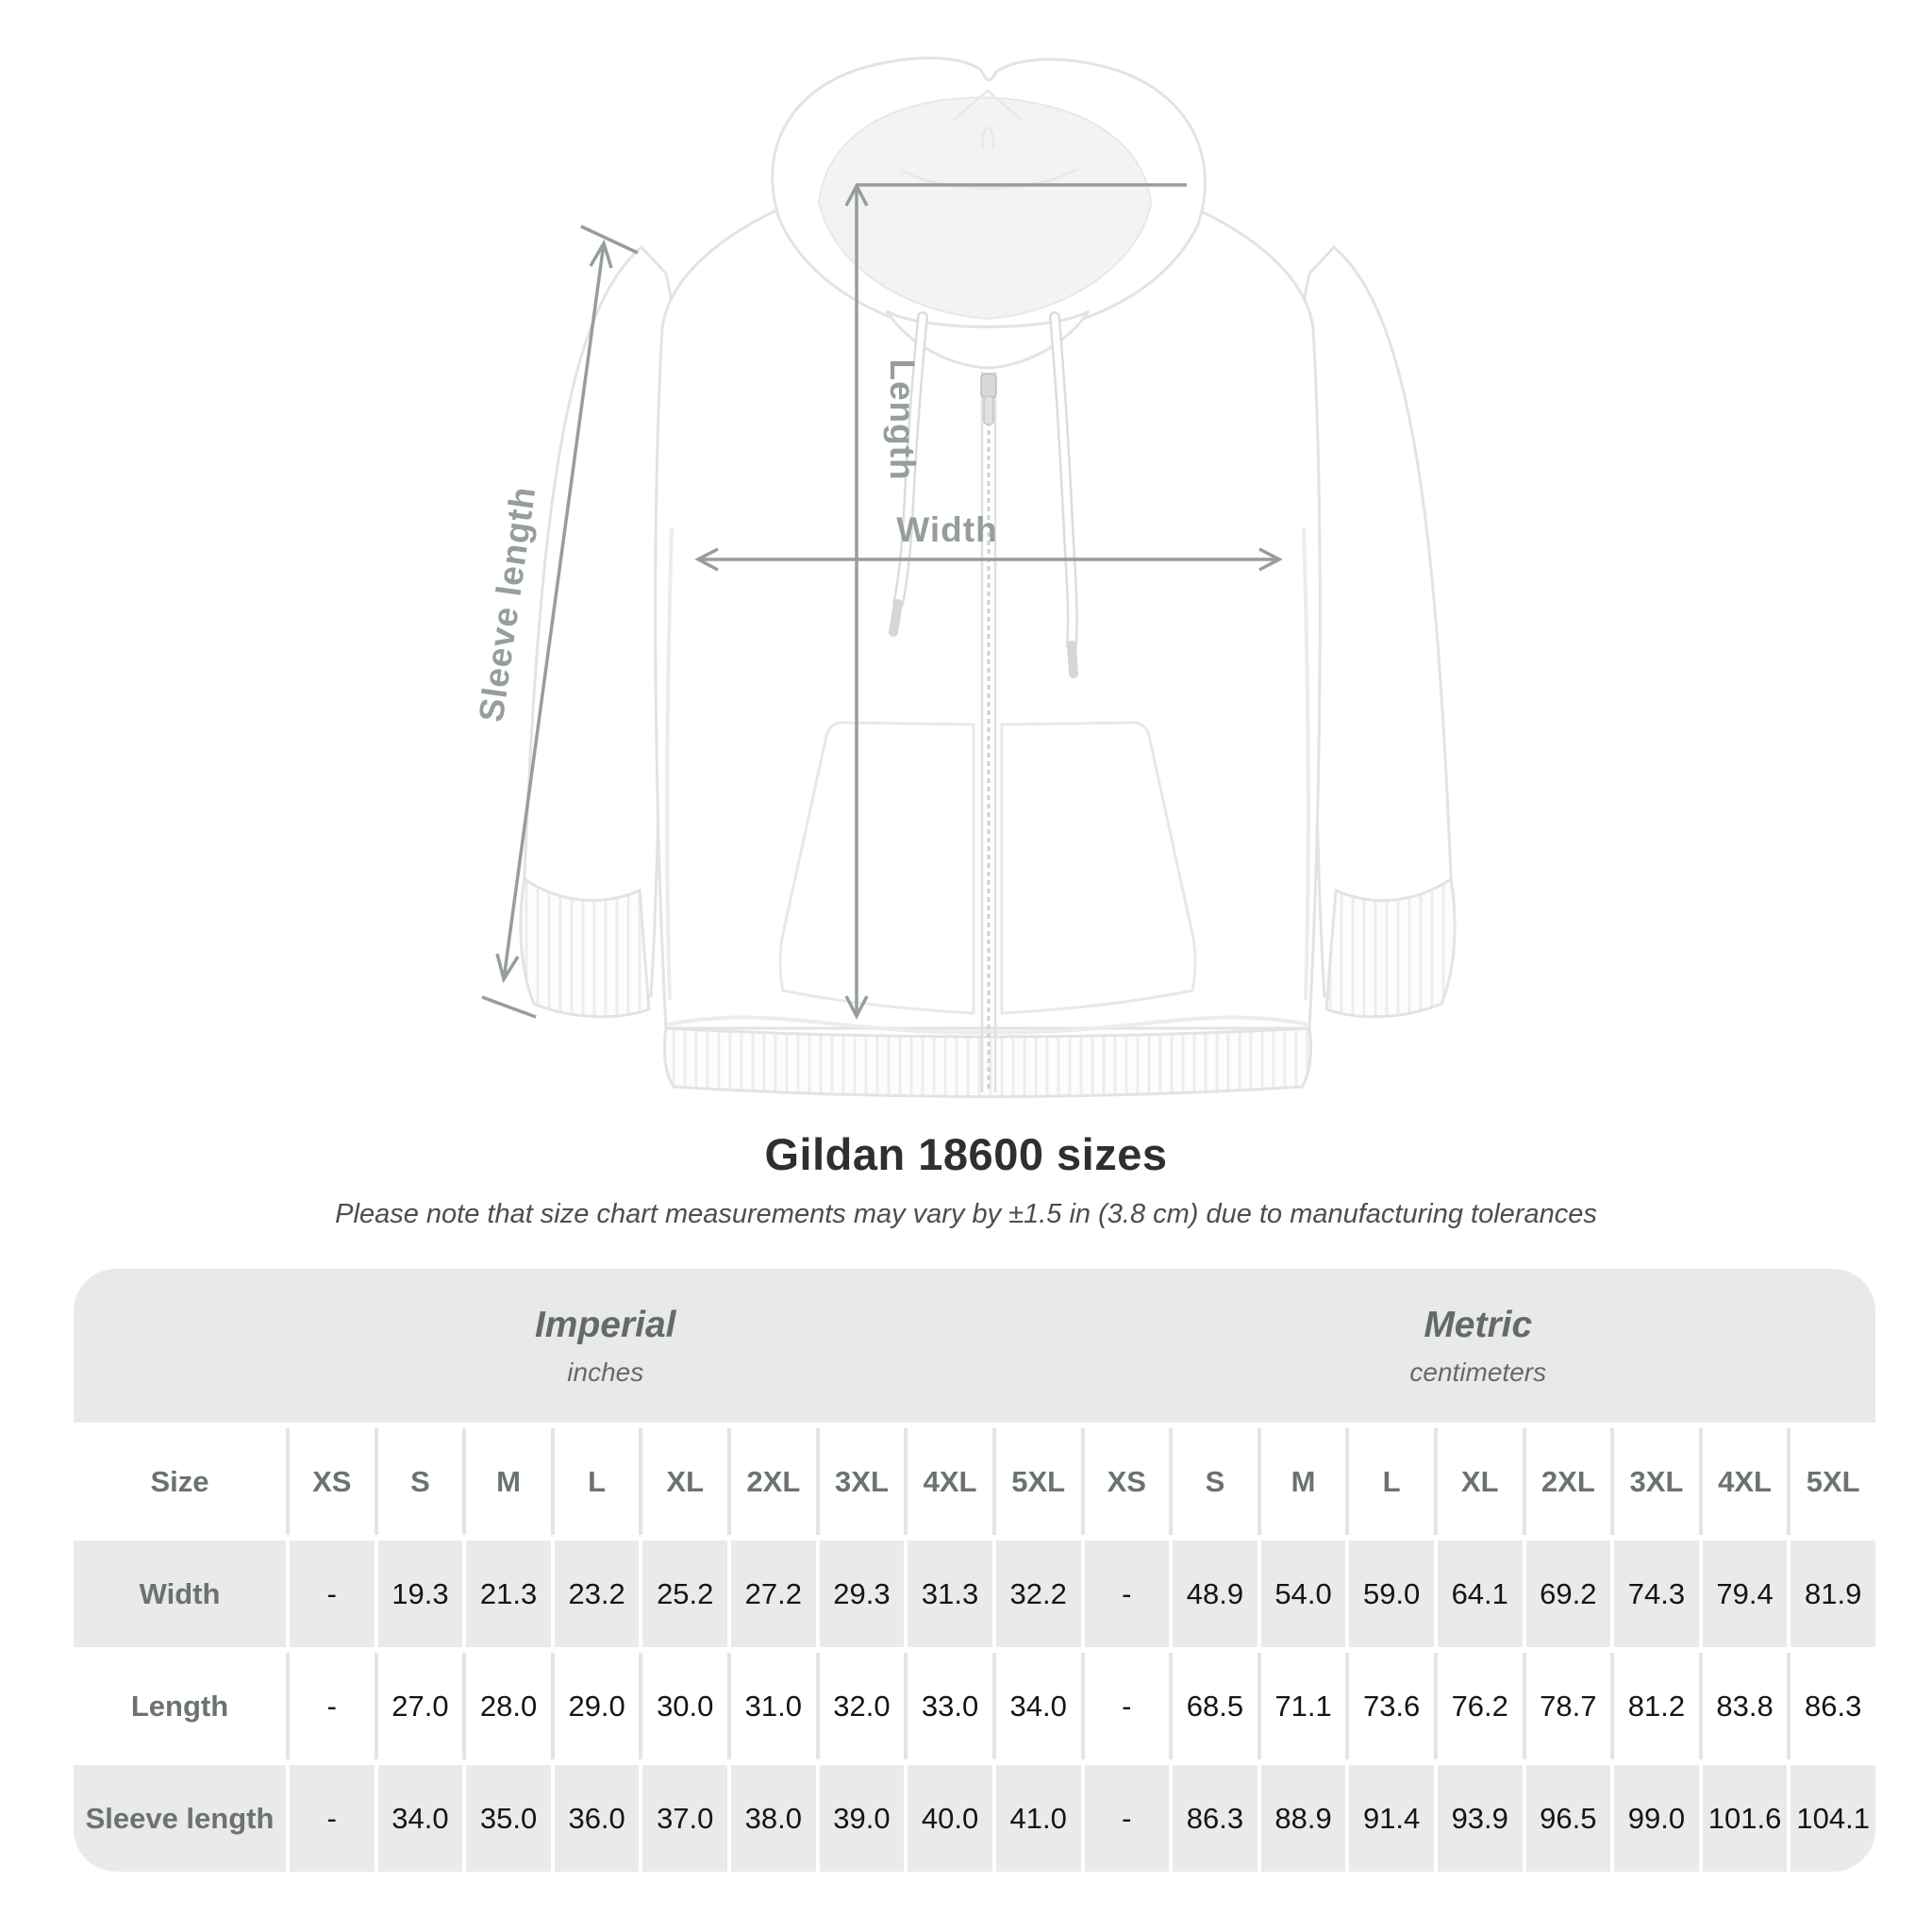 This screenshot has width=1932, height=1932. Describe the element at coordinates (1270, 560) in the screenshot. I see `width-arrowhead-right` at that location.